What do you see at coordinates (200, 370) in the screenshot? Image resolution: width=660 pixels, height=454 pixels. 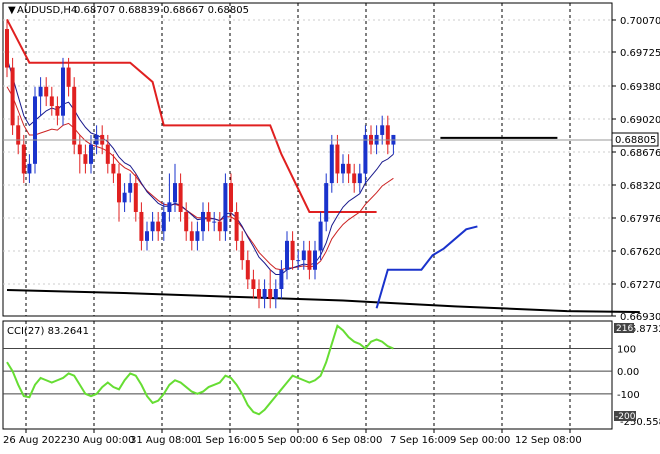 I see `cci-path` at bounding box center [200, 370].